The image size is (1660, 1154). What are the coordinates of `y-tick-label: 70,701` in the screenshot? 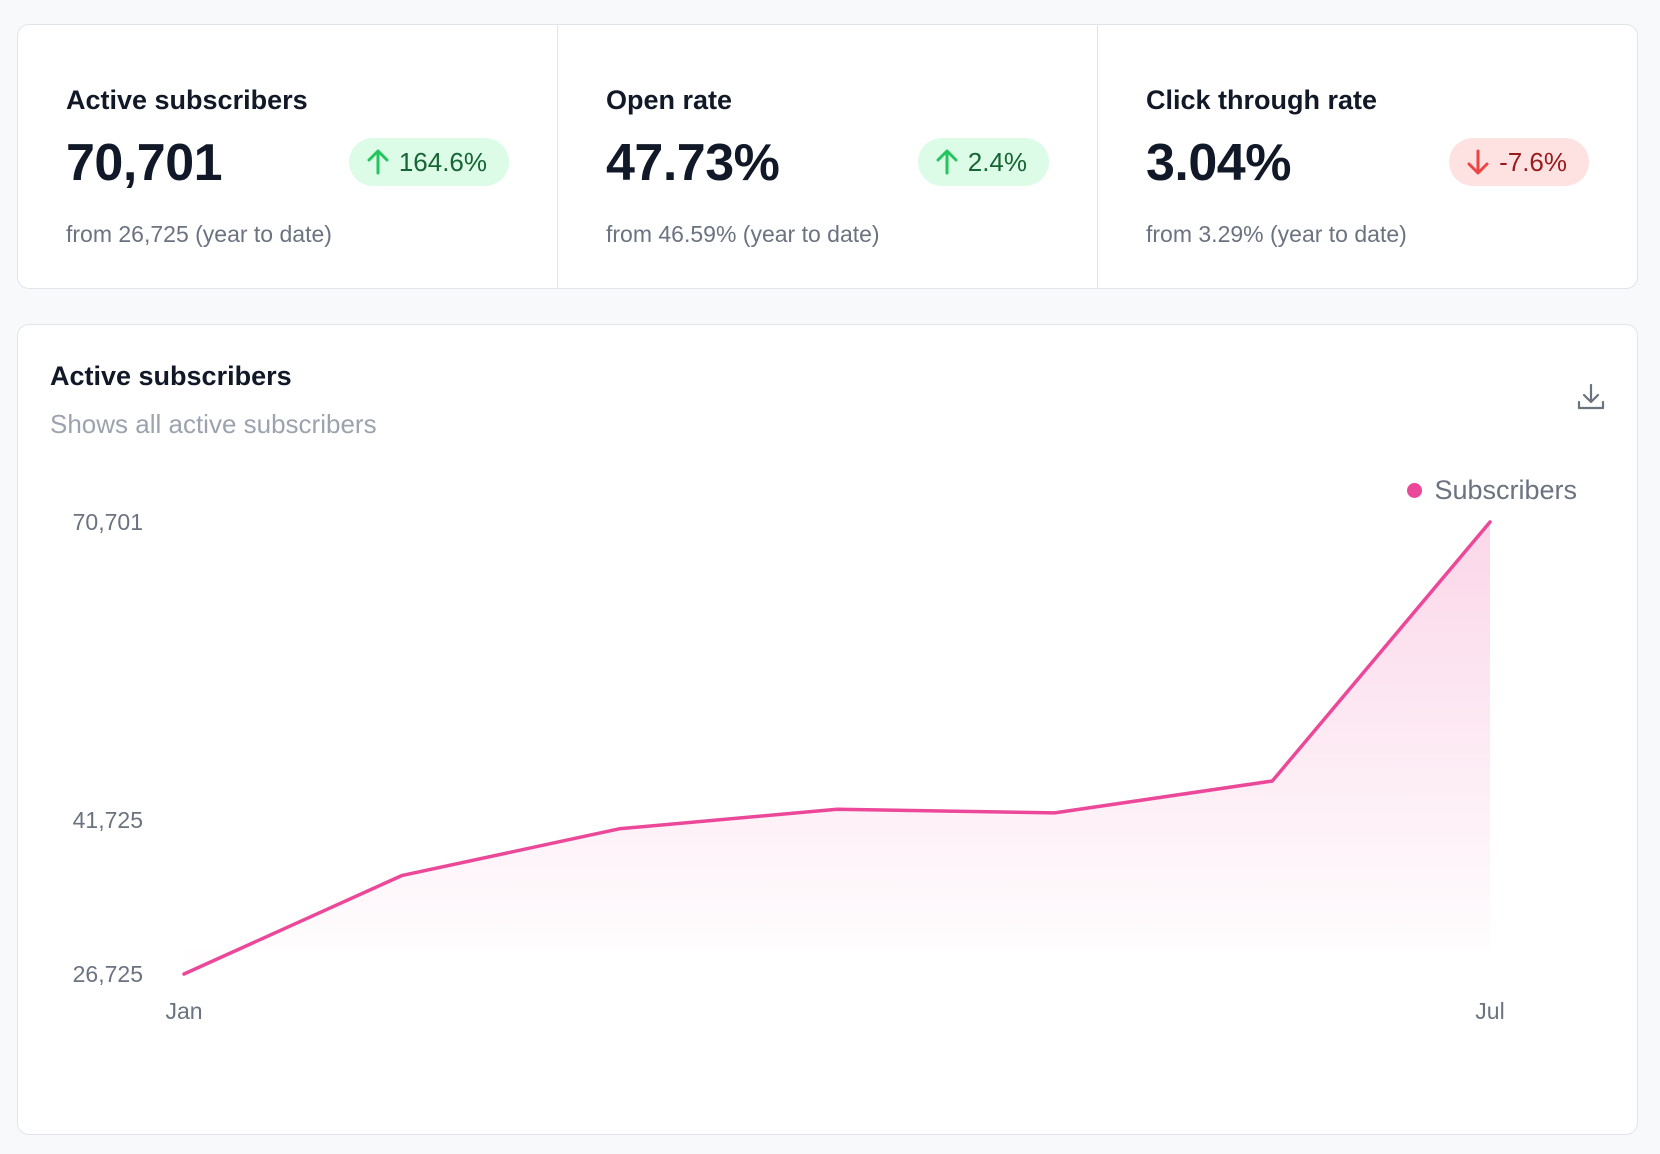 It's located at (108, 522).